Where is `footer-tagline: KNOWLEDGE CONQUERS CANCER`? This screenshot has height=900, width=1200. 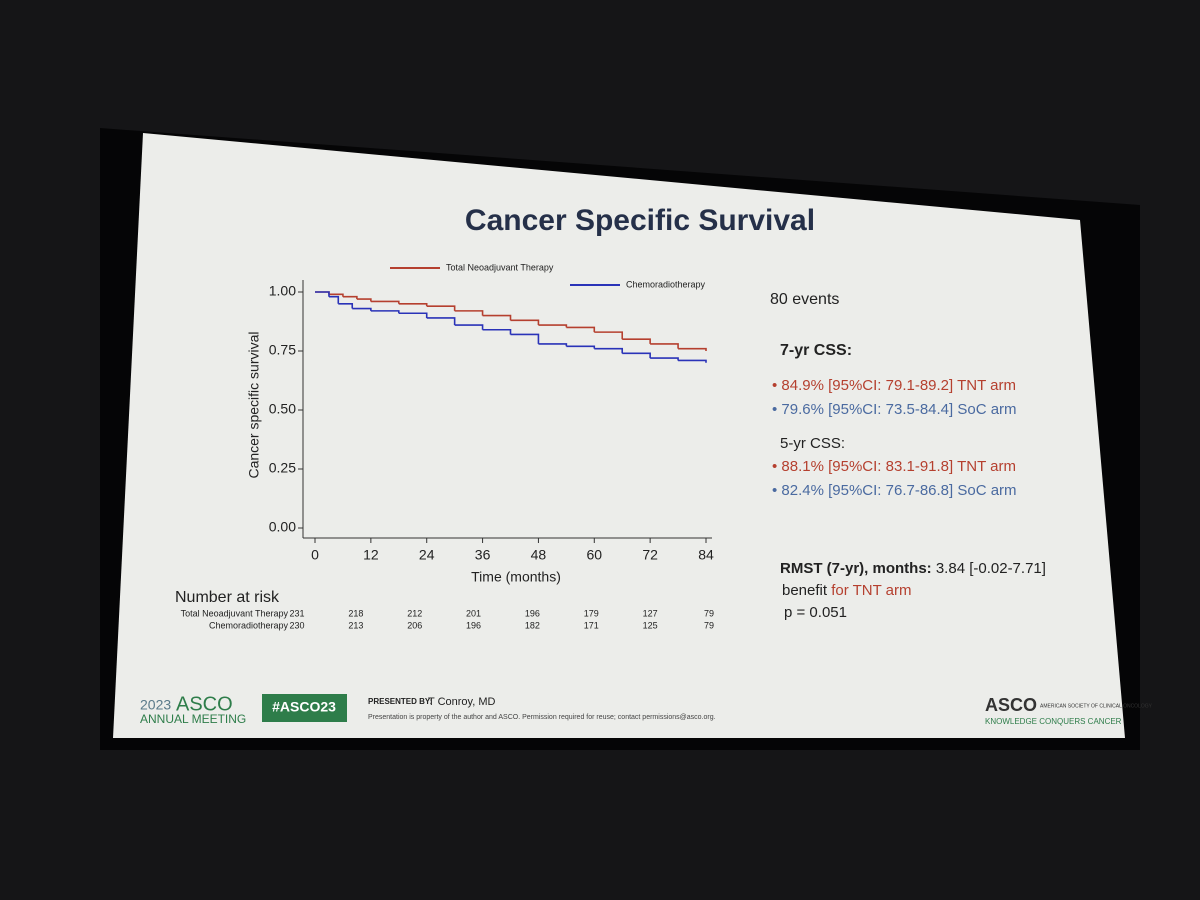 footer-tagline: KNOWLEDGE CONQUERS CANCER is located at coordinates (1053, 721).